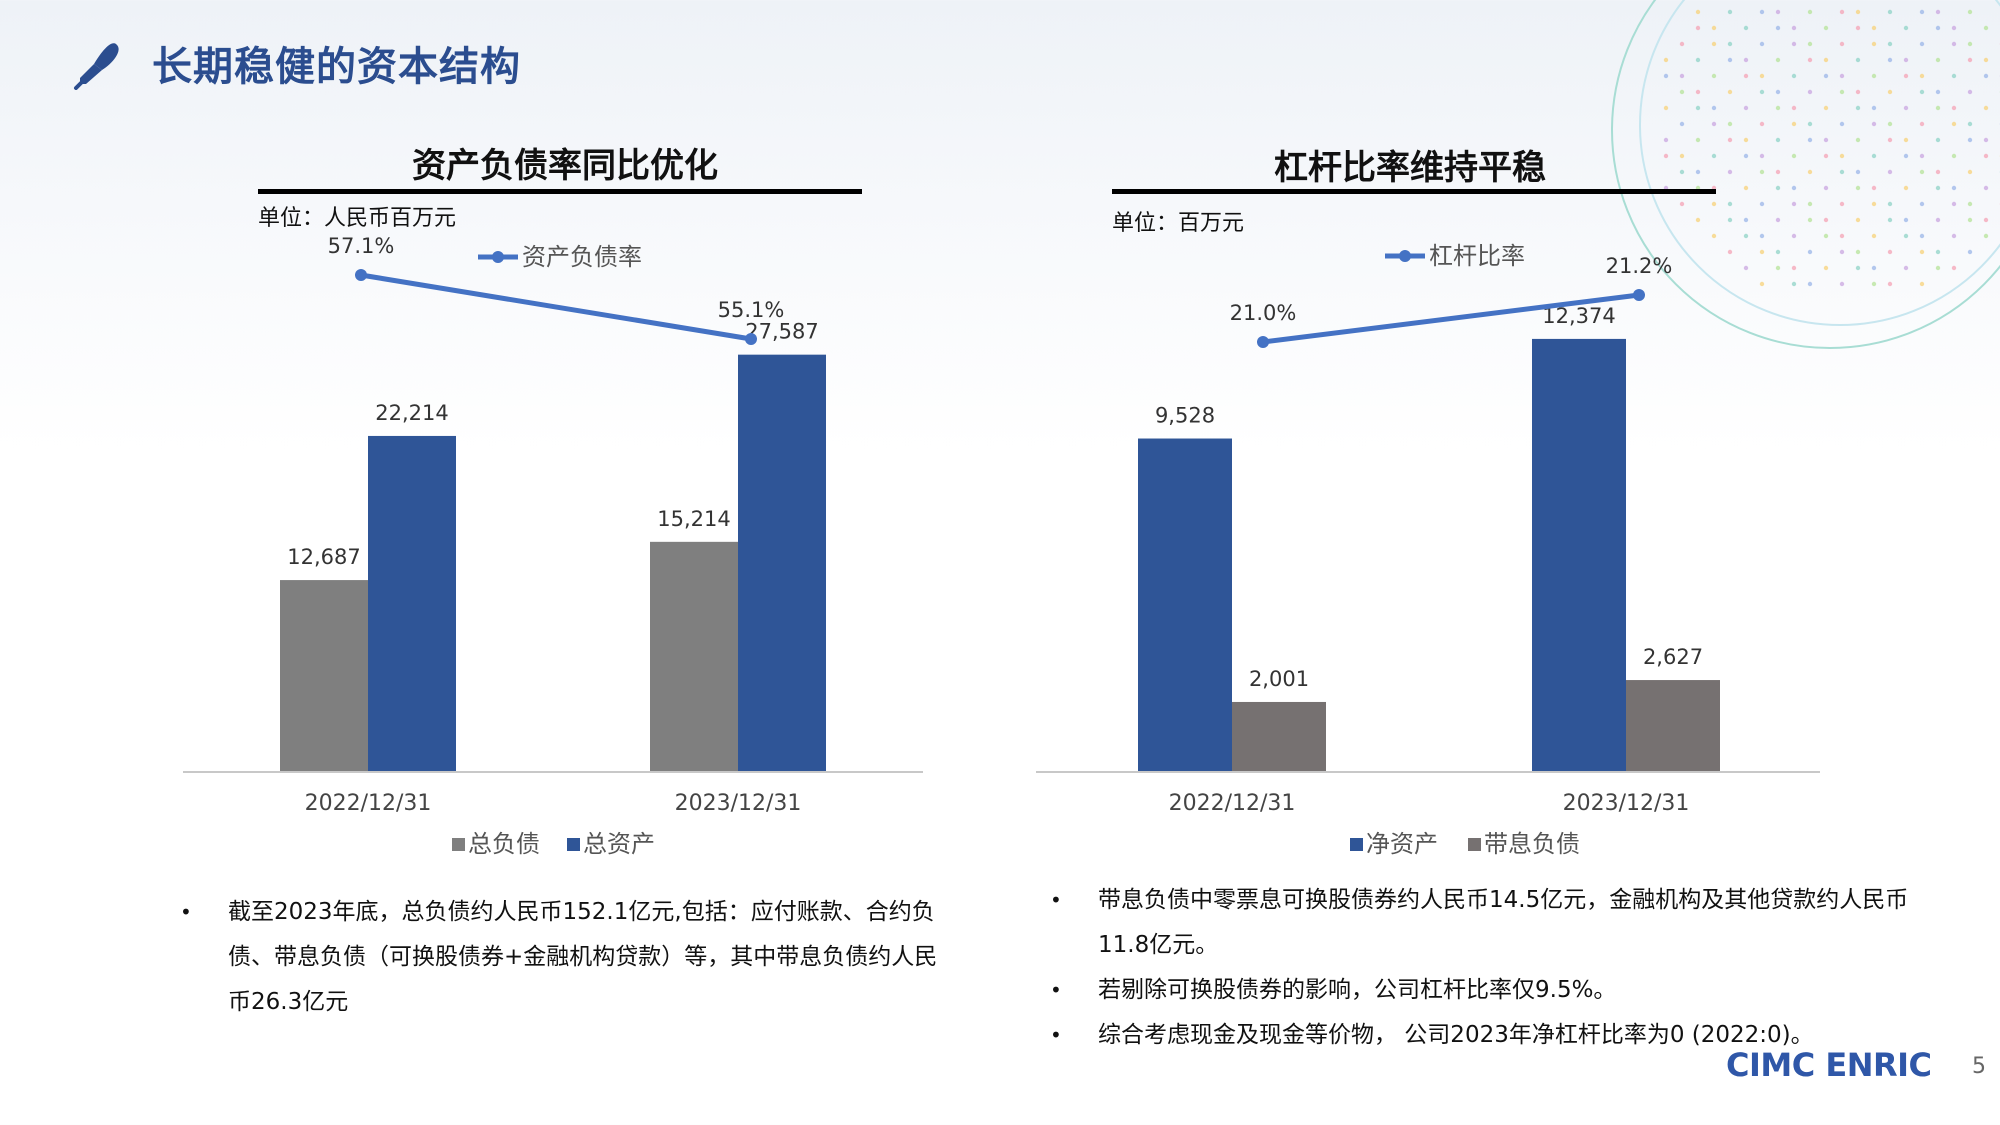  What do you see at coordinates (1480, 990) in the screenshot?
I see `note-item: 若剔除可换股债券的影响，公司杠杆比率仅9.5%。` at bounding box center [1480, 990].